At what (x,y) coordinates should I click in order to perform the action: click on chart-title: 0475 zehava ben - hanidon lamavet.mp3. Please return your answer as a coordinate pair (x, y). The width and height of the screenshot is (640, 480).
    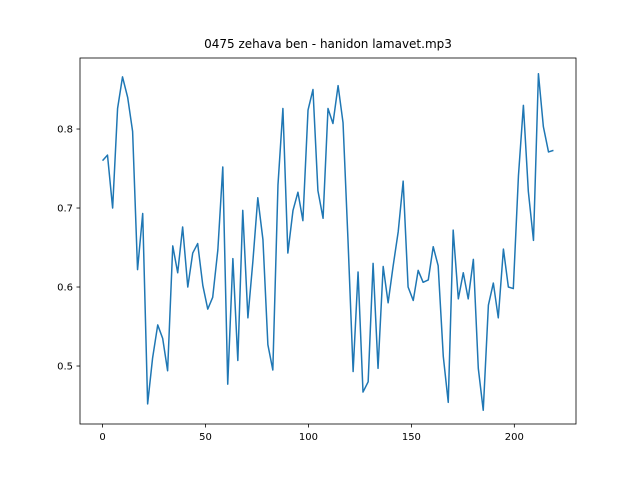
    Looking at the image, I should click on (328, 44).